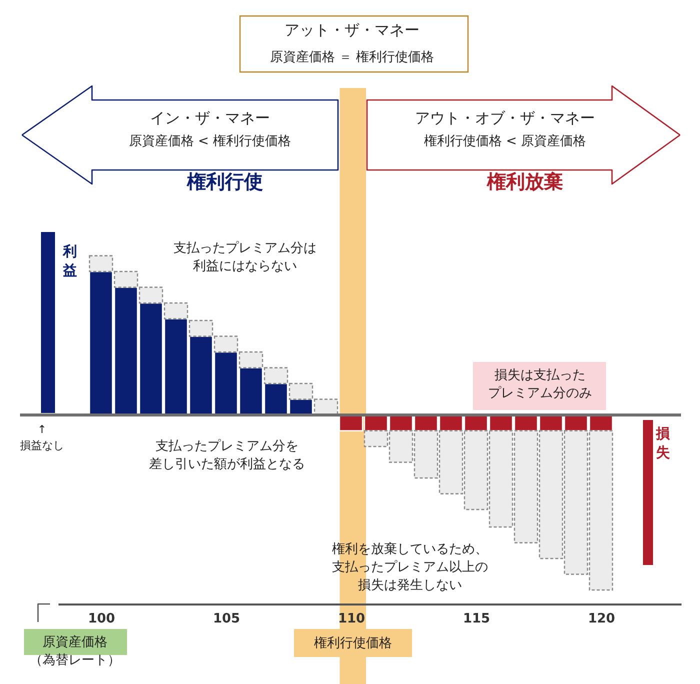 The width and height of the screenshot is (700, 684). What do you see at coordinates (102, 619) in the screenshot?
I see `x-tick-label: 100` at bounding box center [102, 619].